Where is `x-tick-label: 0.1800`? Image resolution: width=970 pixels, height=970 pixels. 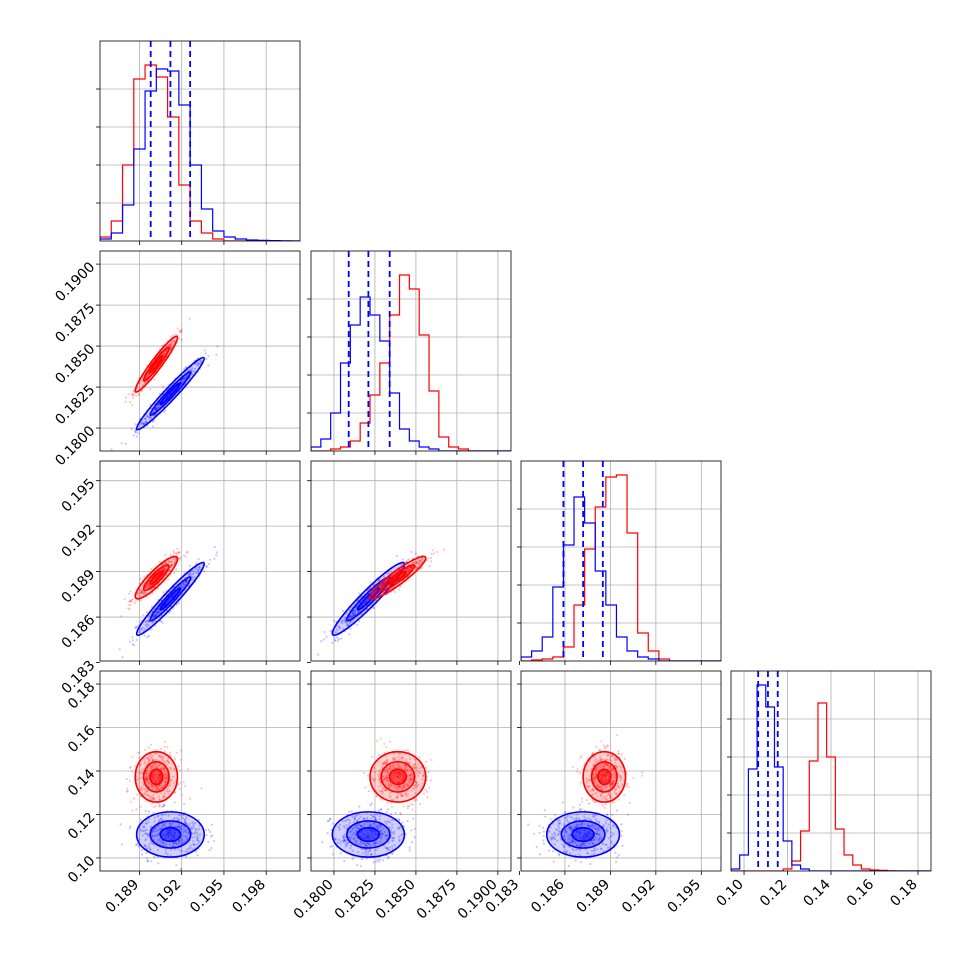 x-tick-label: 0.1800 is located at coordinates (314, 900).